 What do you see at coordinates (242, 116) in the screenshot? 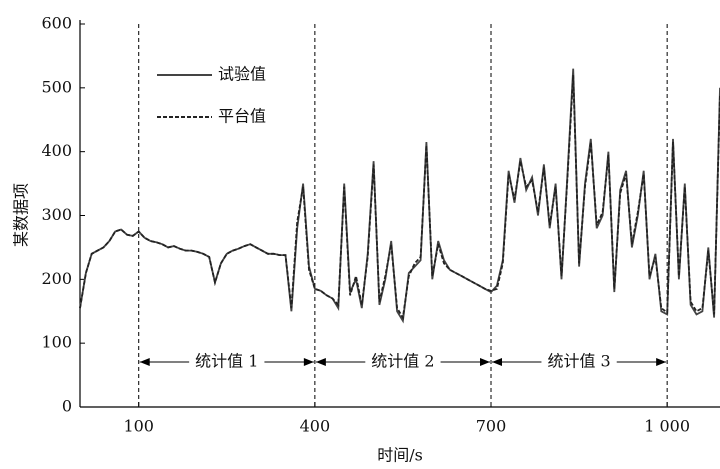
I see `legend-label: 平台值` at bounding box center [242, 116].